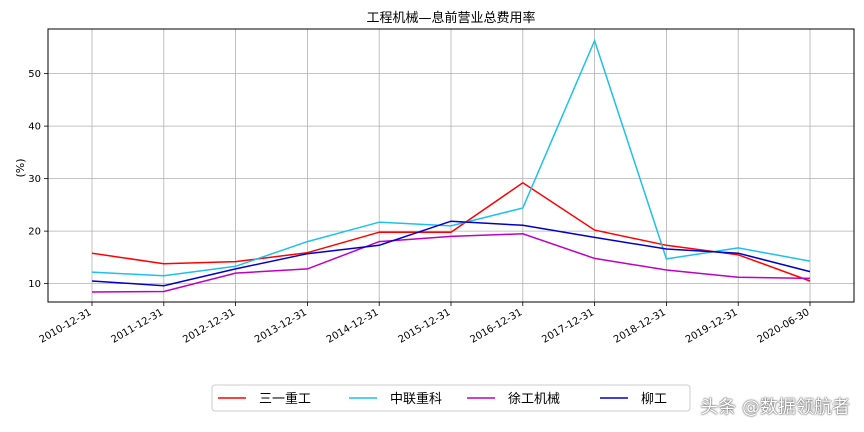  Describe the element at coordinates (784, 326) in the screenshot. I see `x-tick-label: 2020-06-30` at that location.